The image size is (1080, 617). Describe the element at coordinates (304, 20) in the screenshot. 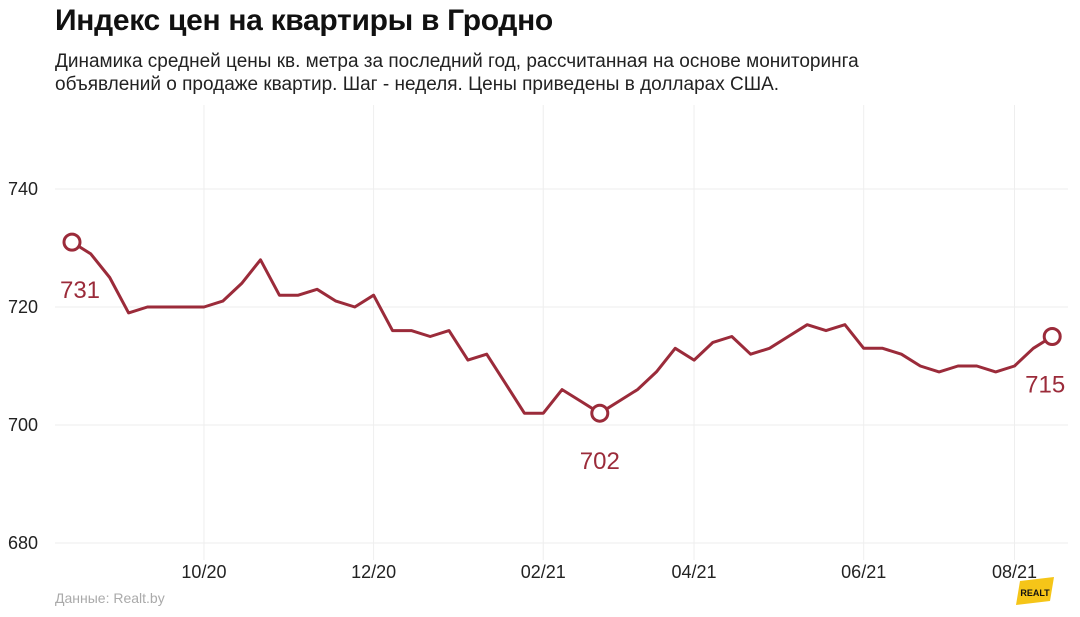

I see `chart-title: Индекс цен на квартиры в Гродно` at that location.